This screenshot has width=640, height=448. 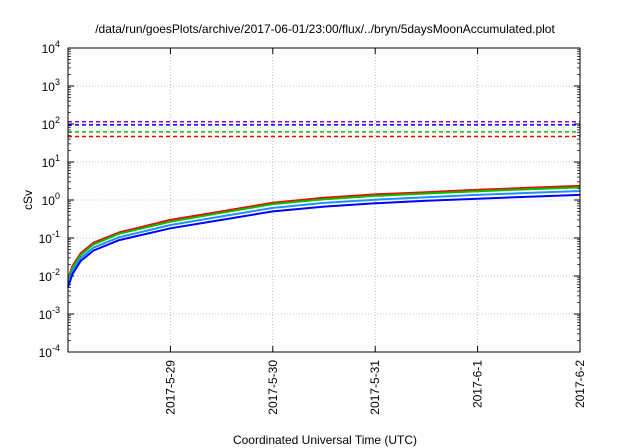 What do you see at coordinates (170, 387) in the screenshot?
I see `x-tick-label: 2017-5-29` at bounding box center [170, 387].